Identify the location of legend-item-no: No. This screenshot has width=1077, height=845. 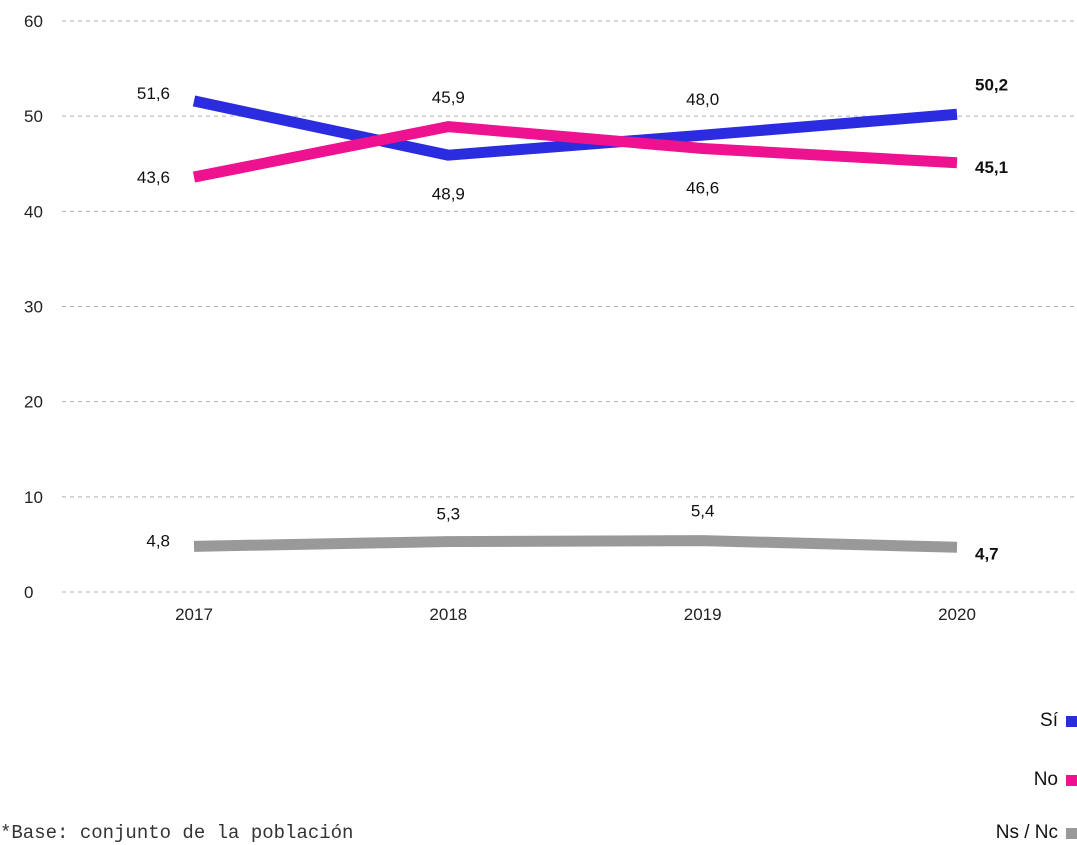
(1055, 780).